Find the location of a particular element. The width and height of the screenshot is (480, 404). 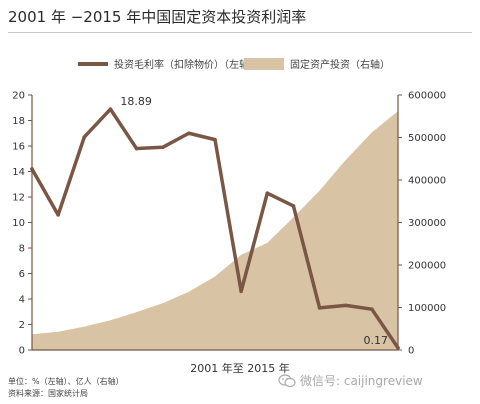

watermark-text: 微信号: caijingreview is located at coordinates (361, 381).